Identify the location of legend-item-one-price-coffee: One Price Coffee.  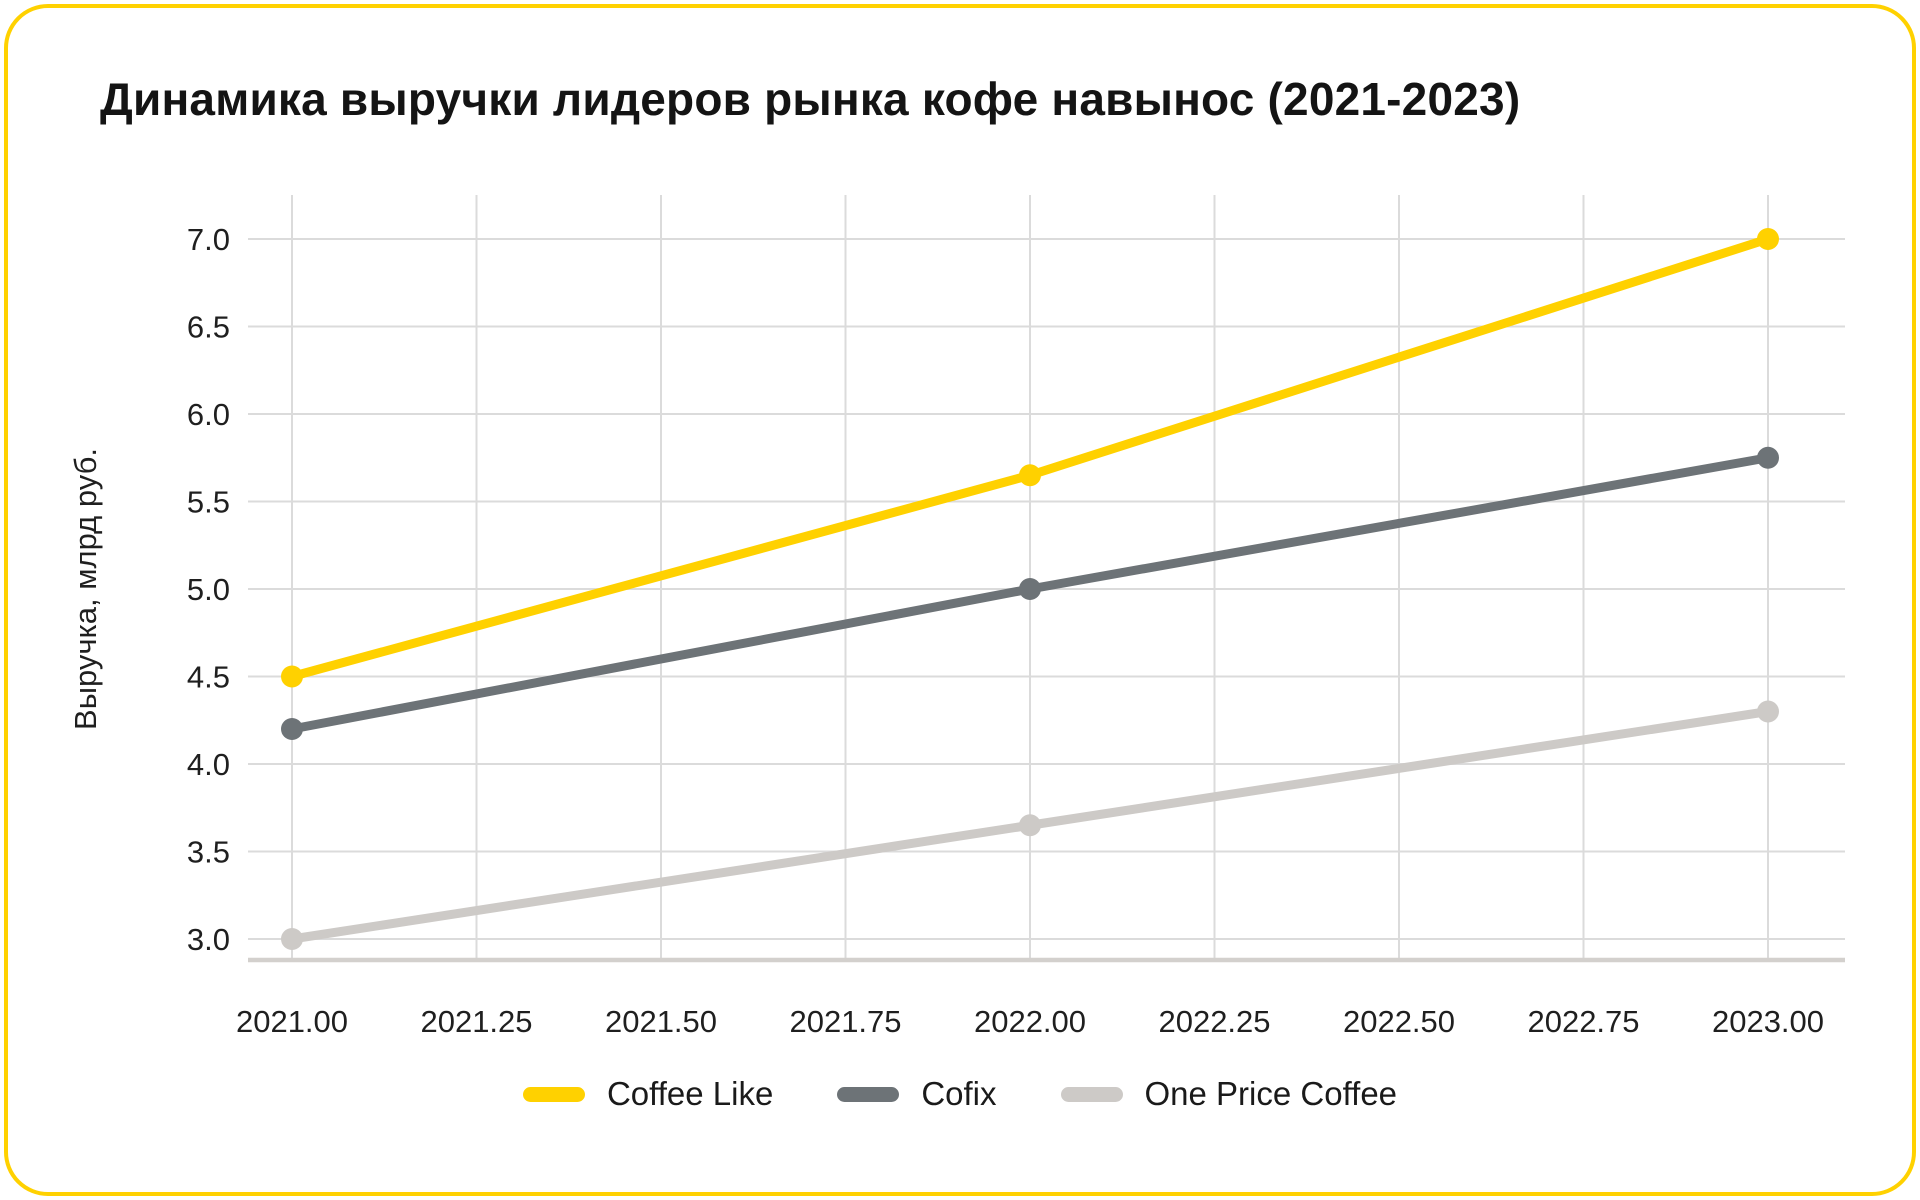
(1229, 1094).